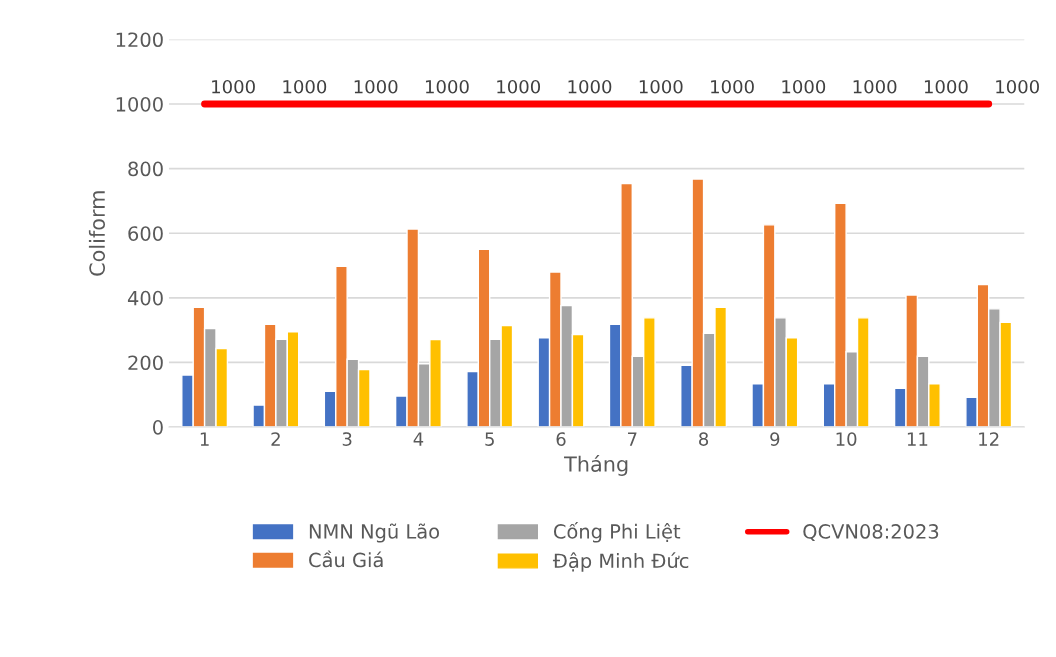  What do you see at coordinates (989, 439) in the screenshot?
I see `x-tick-label: 12` at bounding box center [989, 439].